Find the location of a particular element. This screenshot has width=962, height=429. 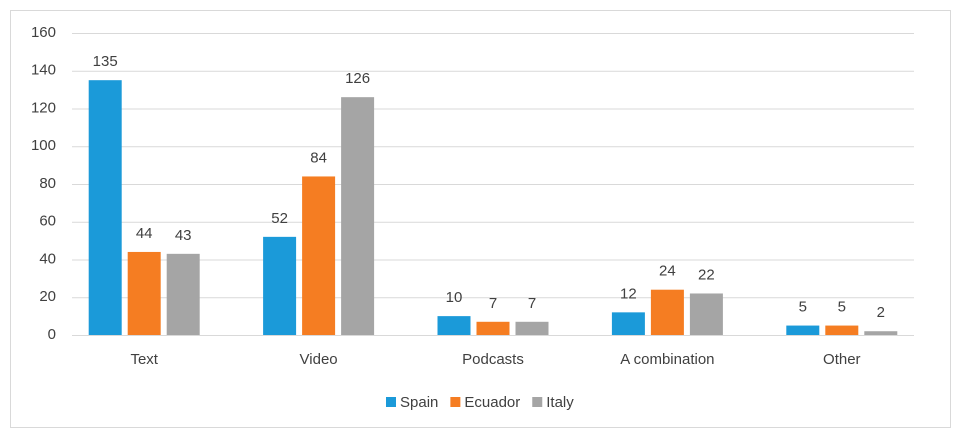

data-label: 126 is located at coordinates (357, 78).